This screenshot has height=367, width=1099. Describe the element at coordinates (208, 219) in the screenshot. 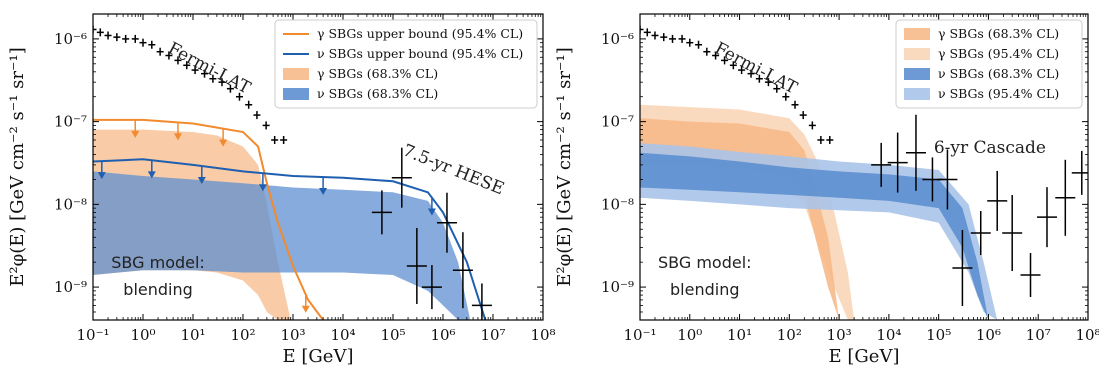

I see `upper-bound-line-gamma` at that location.